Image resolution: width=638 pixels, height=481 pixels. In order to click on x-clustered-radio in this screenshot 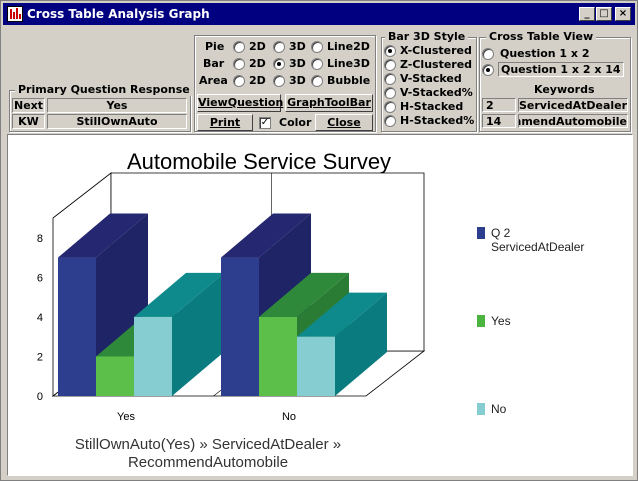, I will do `click(390, 51)`.